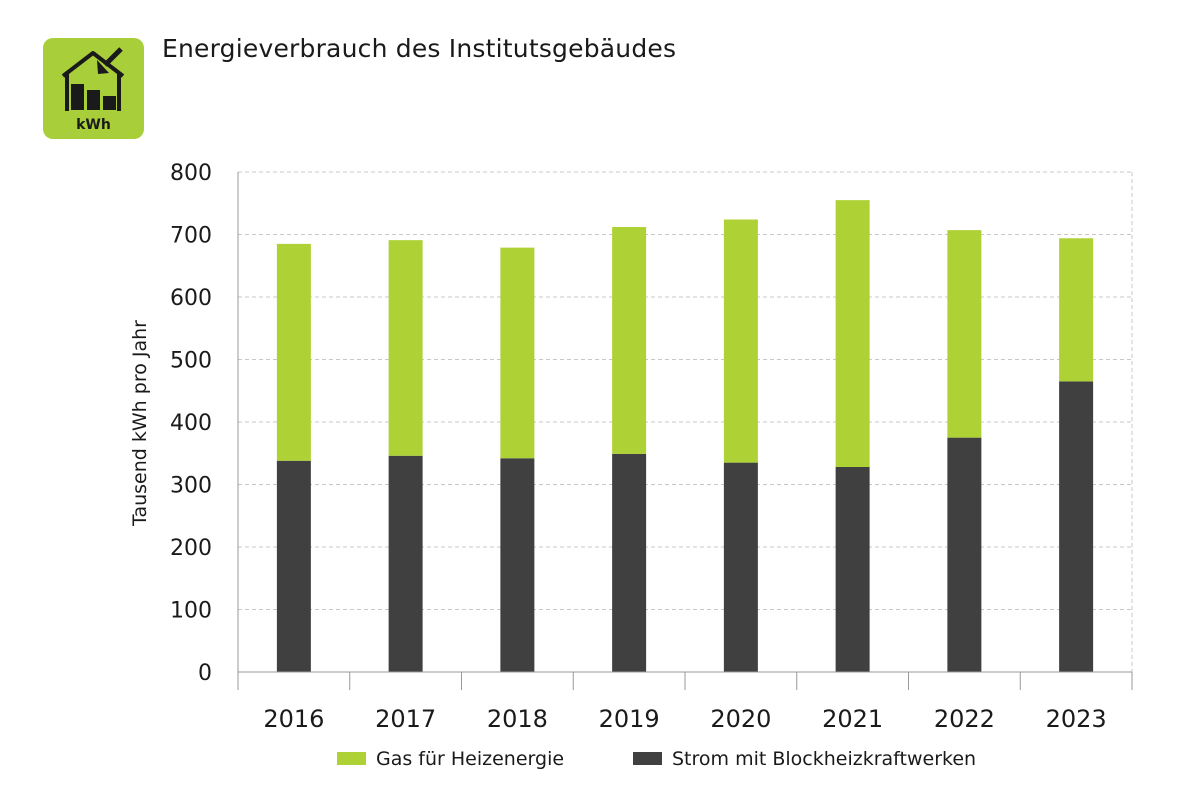  What do you see at coordinates (293, 719) in the screenshot?
I see `x-tick-label: 2016` at bounding box center [293, 719].